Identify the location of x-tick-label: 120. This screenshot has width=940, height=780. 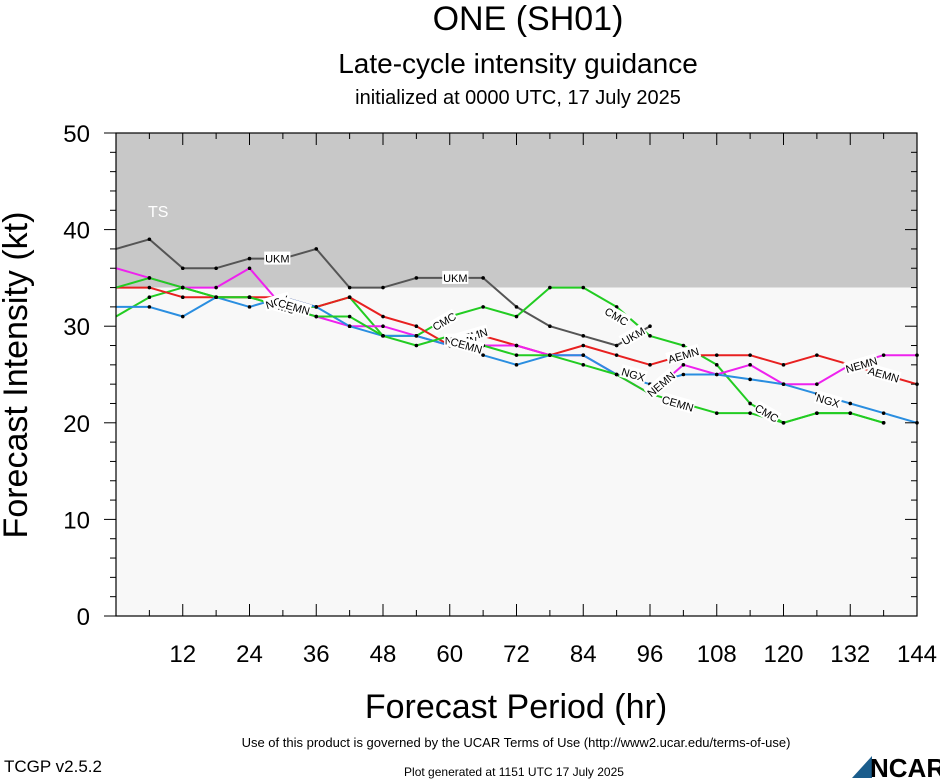
(783, 654).